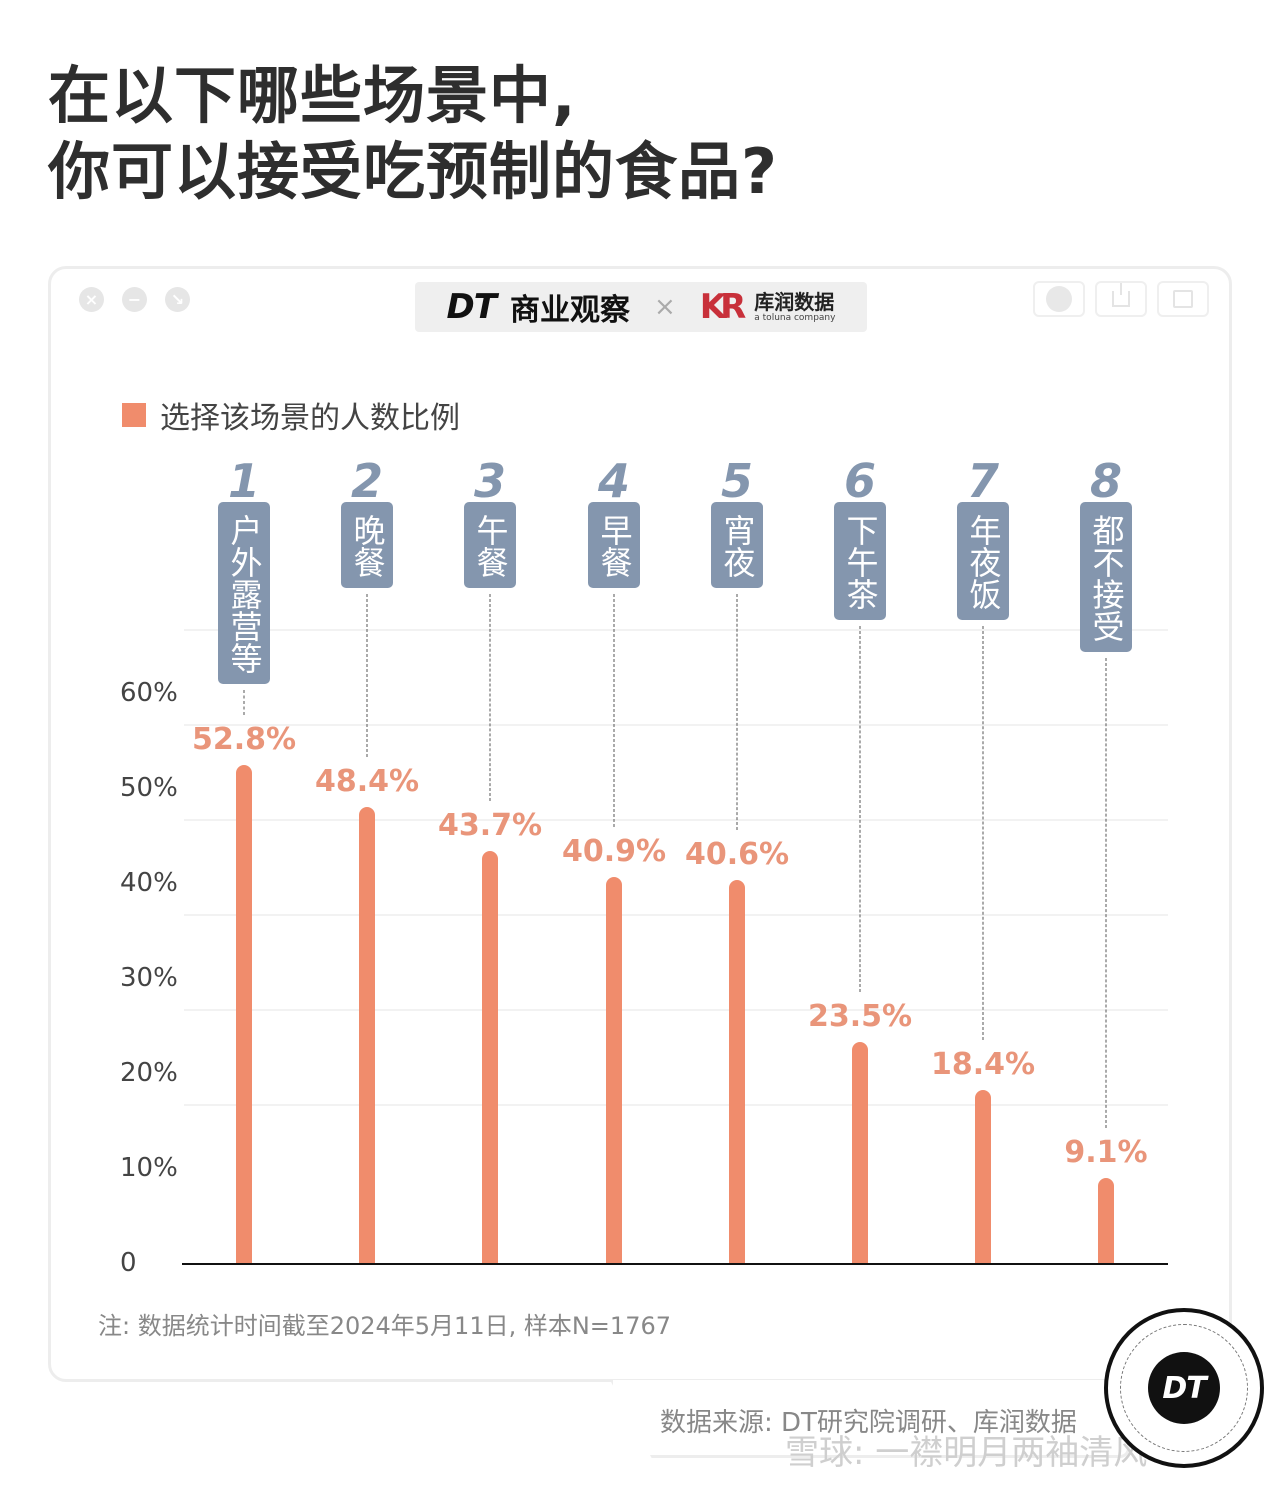 Image resolution: width=1280 pixels, height=1491 pixels. What do you see at coordinates (490, 545) in the screenshot?
I see `category-tag: 午餐` at bounding box center [490, 545].